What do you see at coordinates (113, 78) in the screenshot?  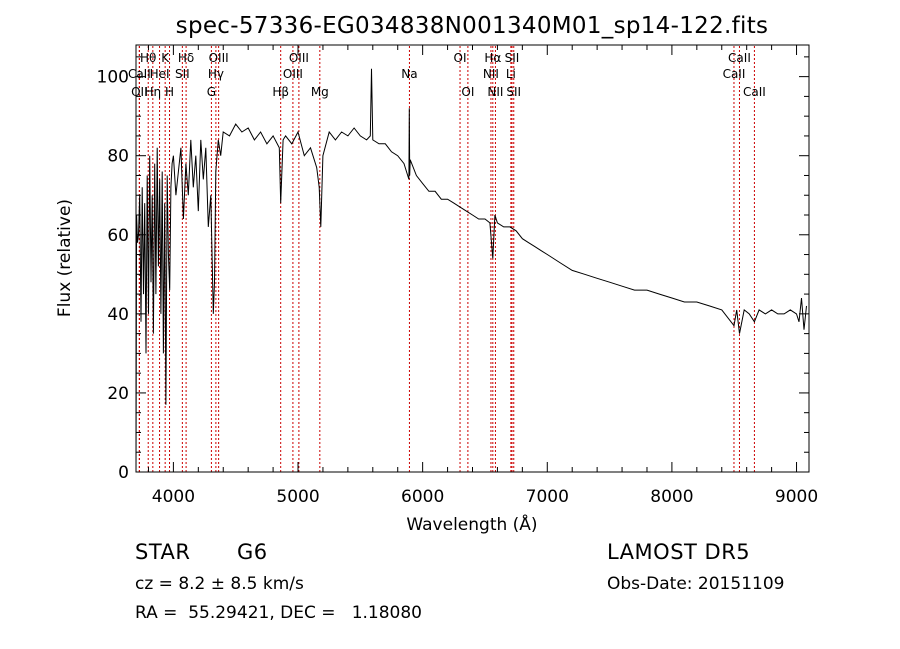 I see `y-tick-label: 100` at bounding box center [113, 78].